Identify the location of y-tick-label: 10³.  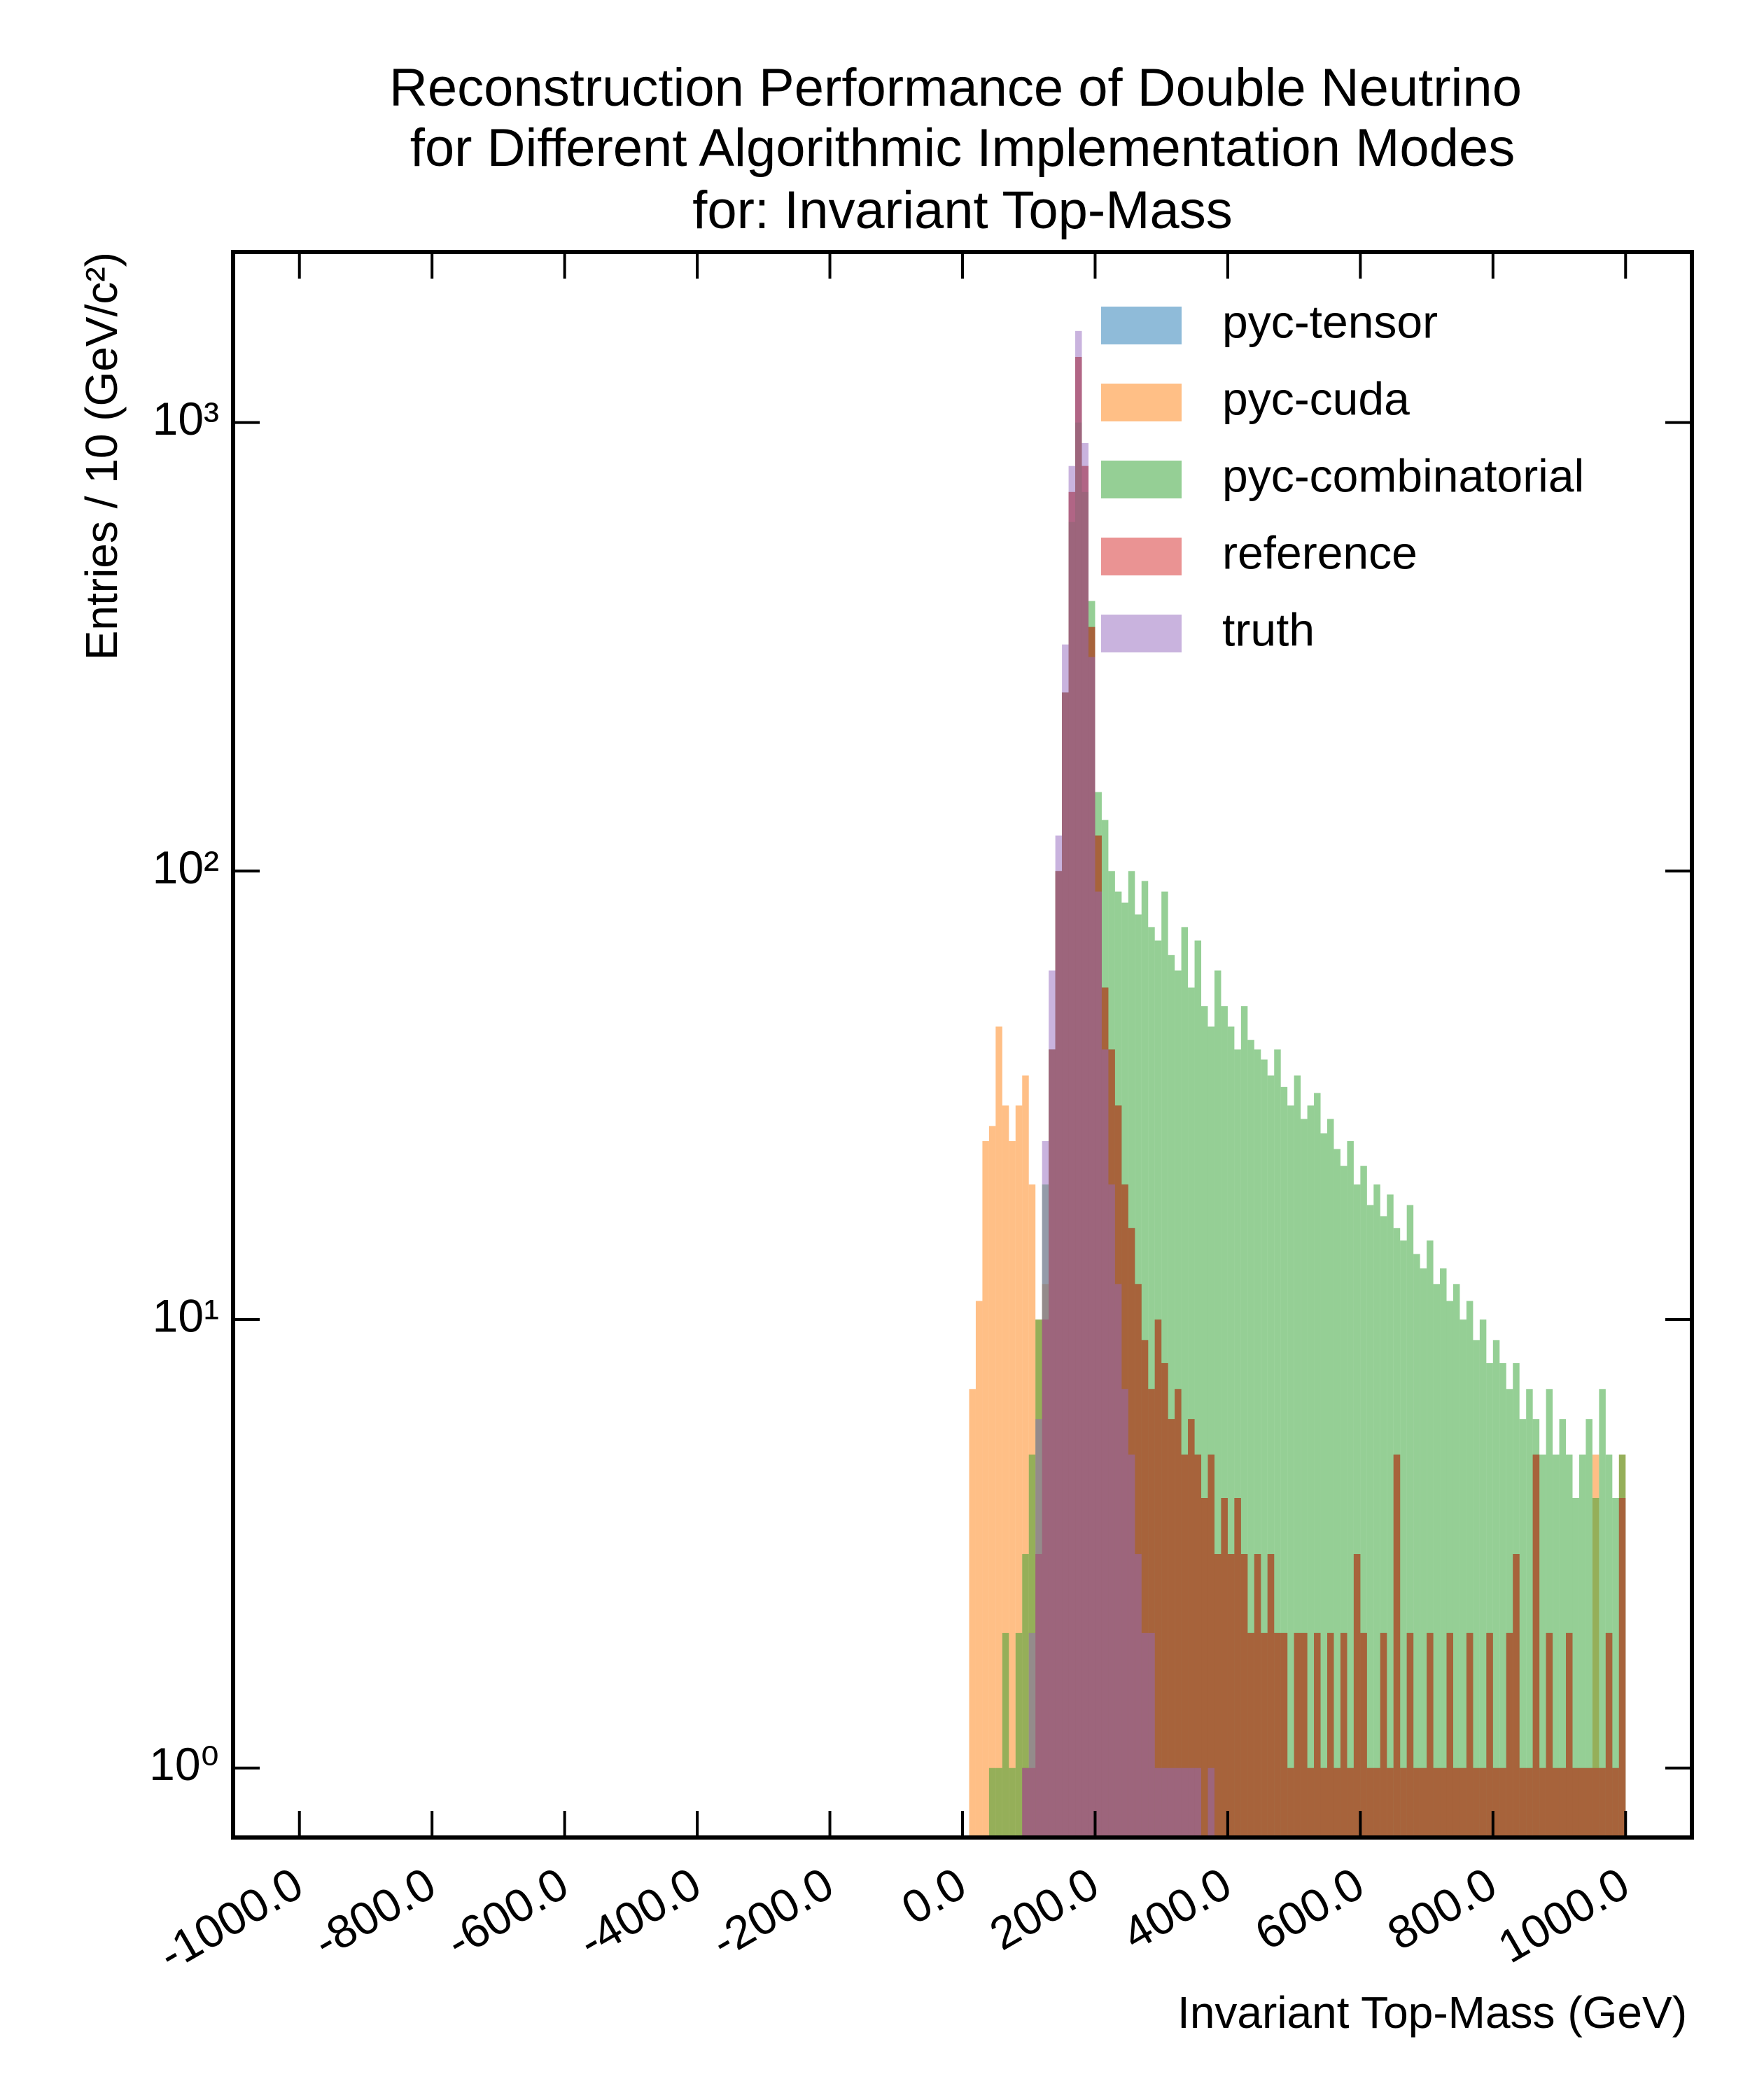
(186, 418).